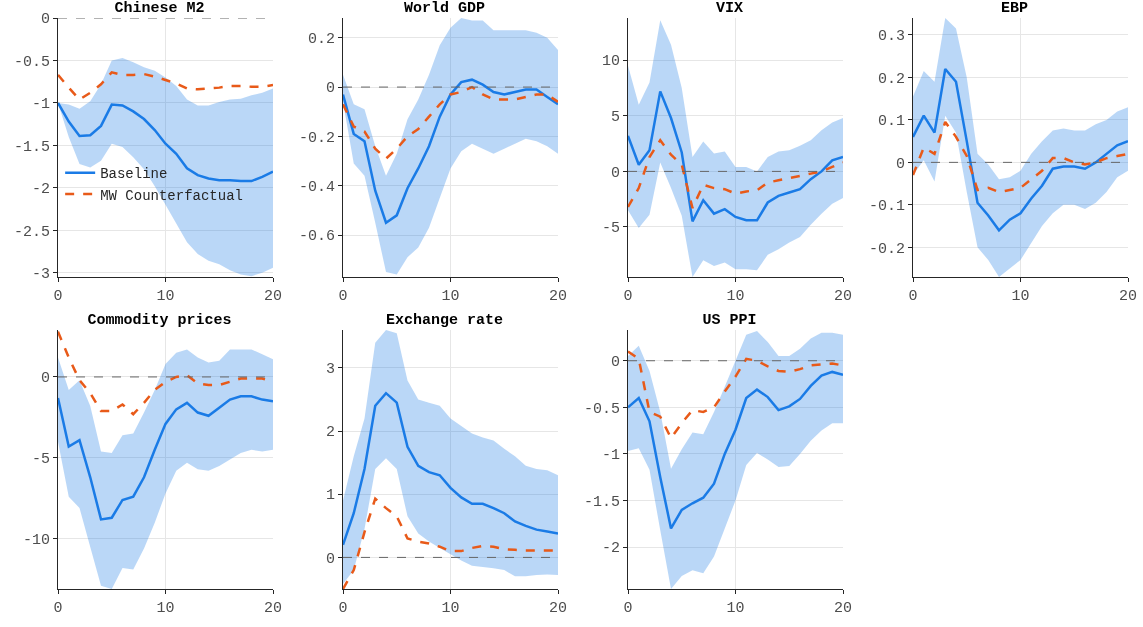 The width and height of the screenshot is (1143, 627). I want to click on y-tick-label: -0.6, so click(316, 237).